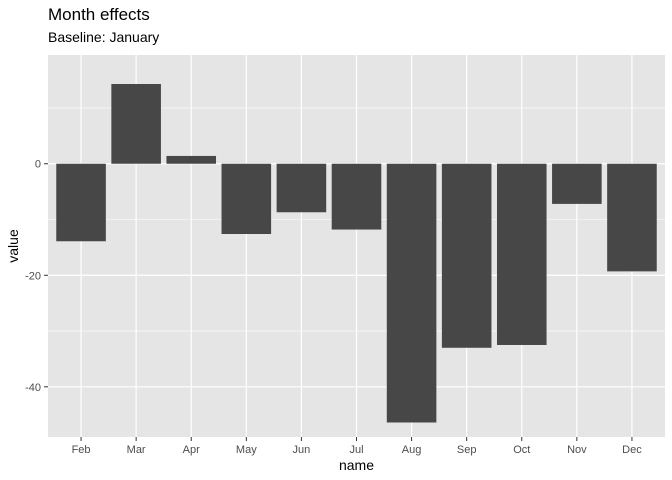 Image resolution: width=672 pixels, height=480 pixels. I want to click on bar-aug, so click(411, 293).